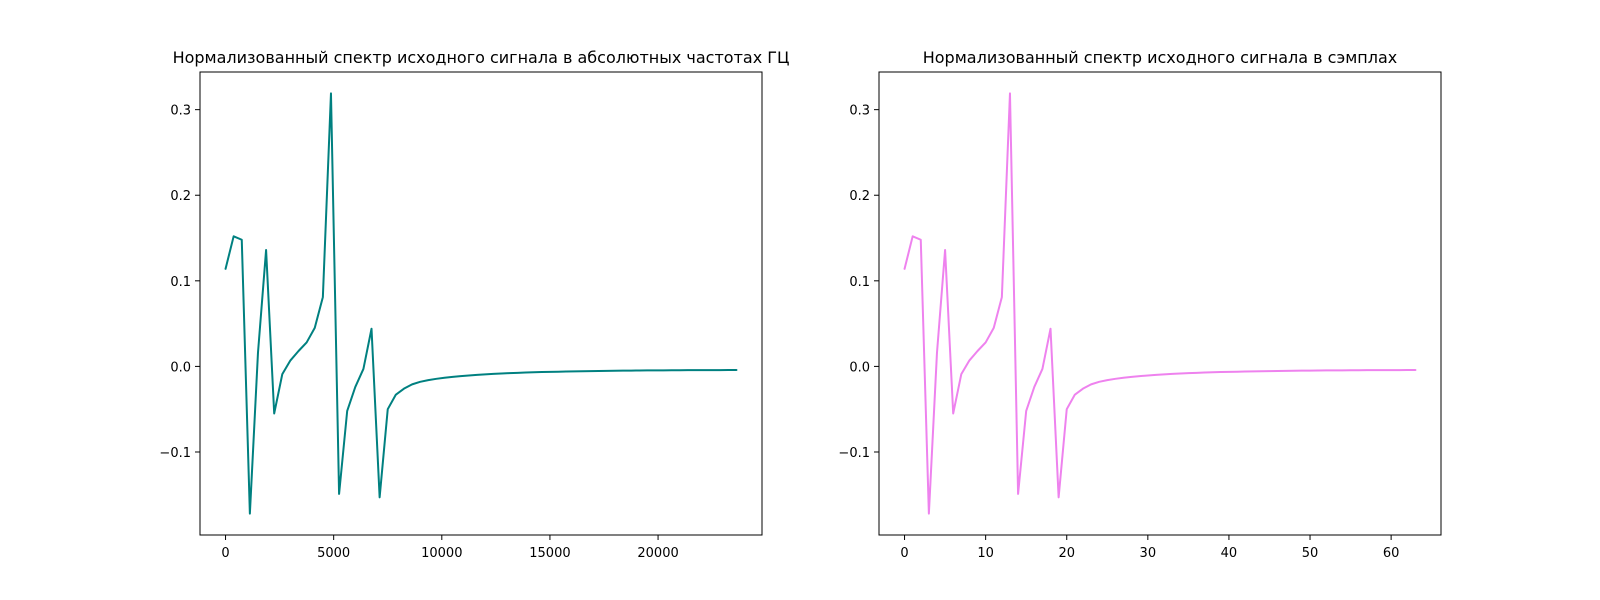 The image size is (1600, 600). Describe the element at coordinates (985, 553) in the screenshot. I see `x-tick-label: 10` at that location.